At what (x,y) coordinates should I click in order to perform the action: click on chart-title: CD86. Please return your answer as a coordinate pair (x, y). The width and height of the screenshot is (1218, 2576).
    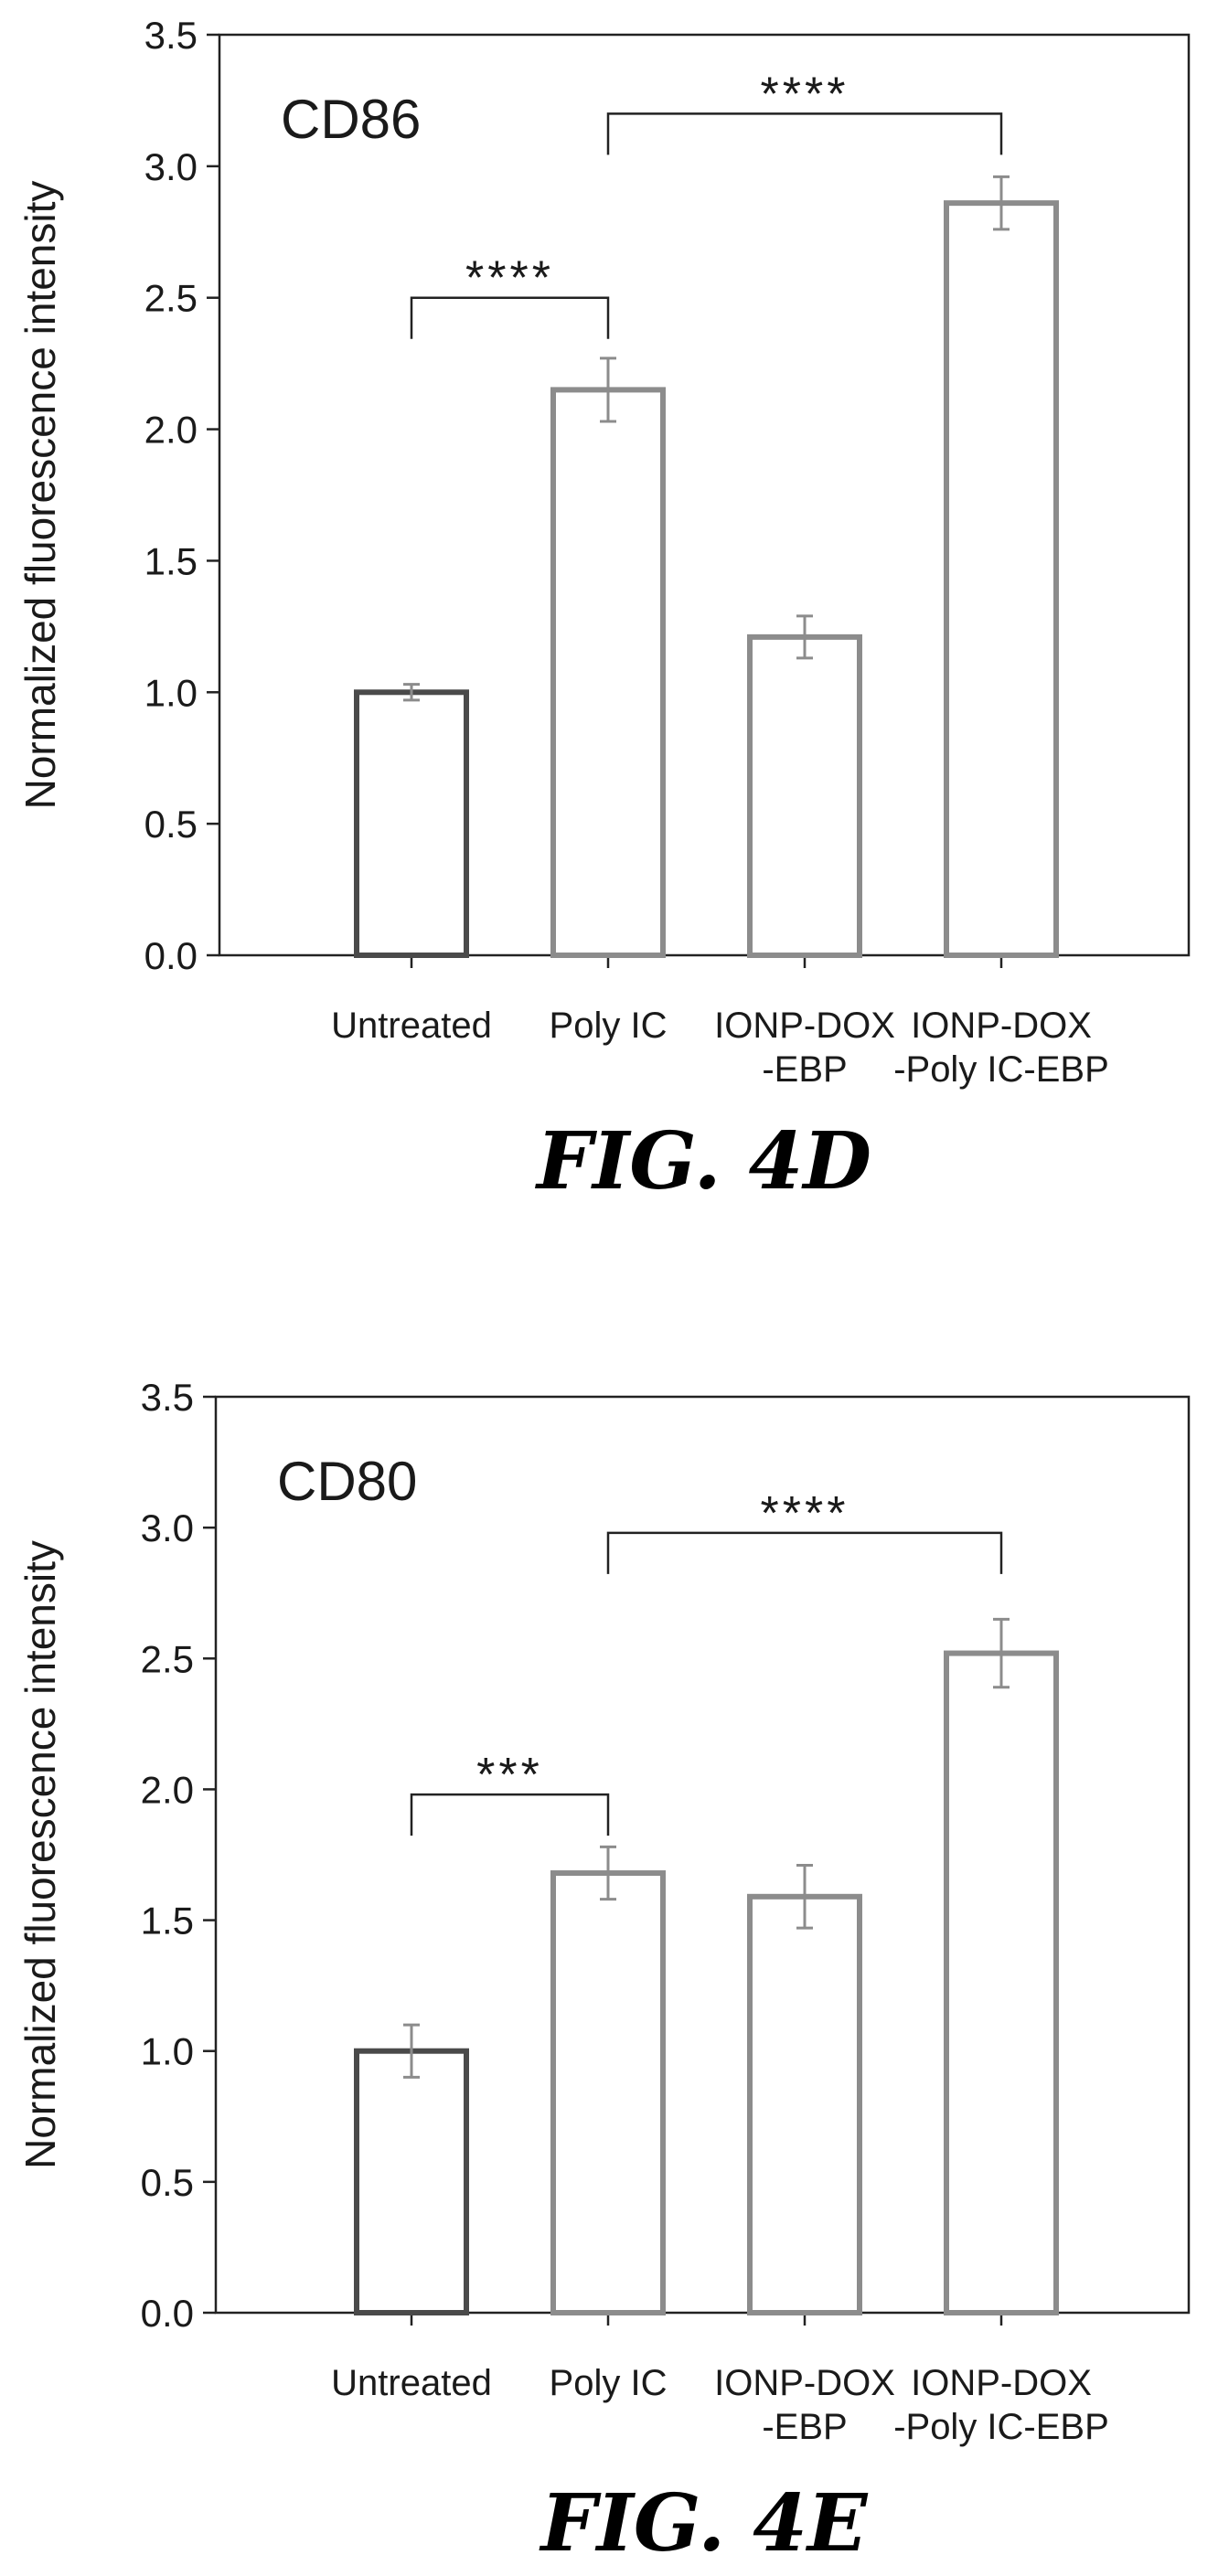
    Looking at the image, I should click on (351, 119).